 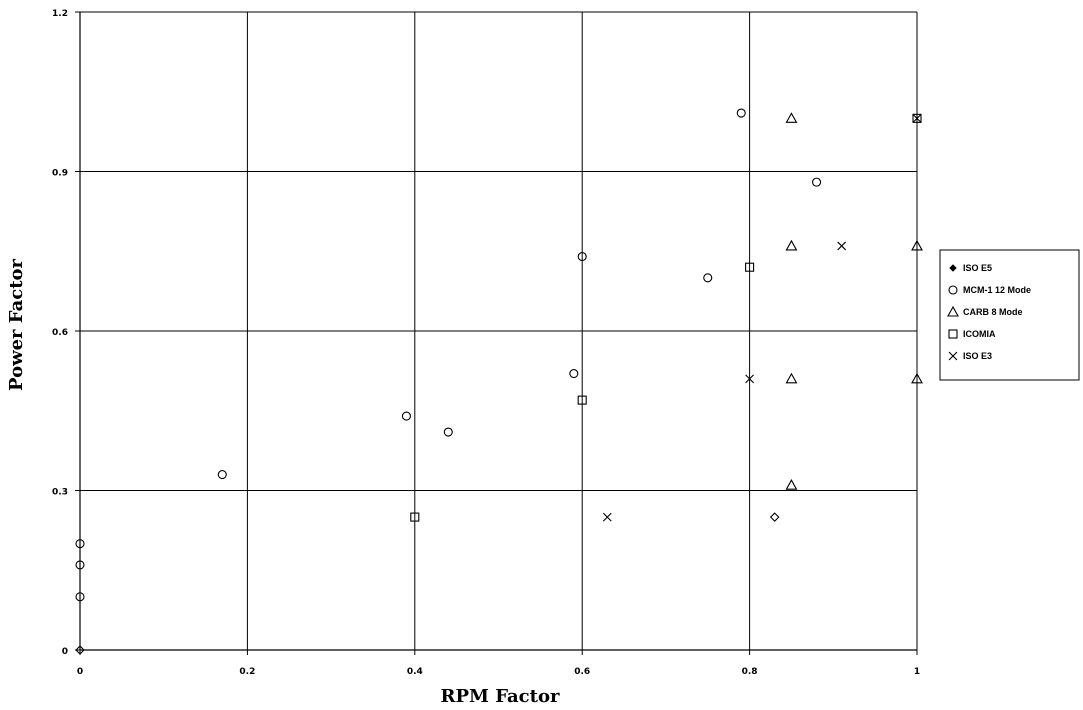 I want to click on x-tick-label: 0.2, so click(x=247, y=672).